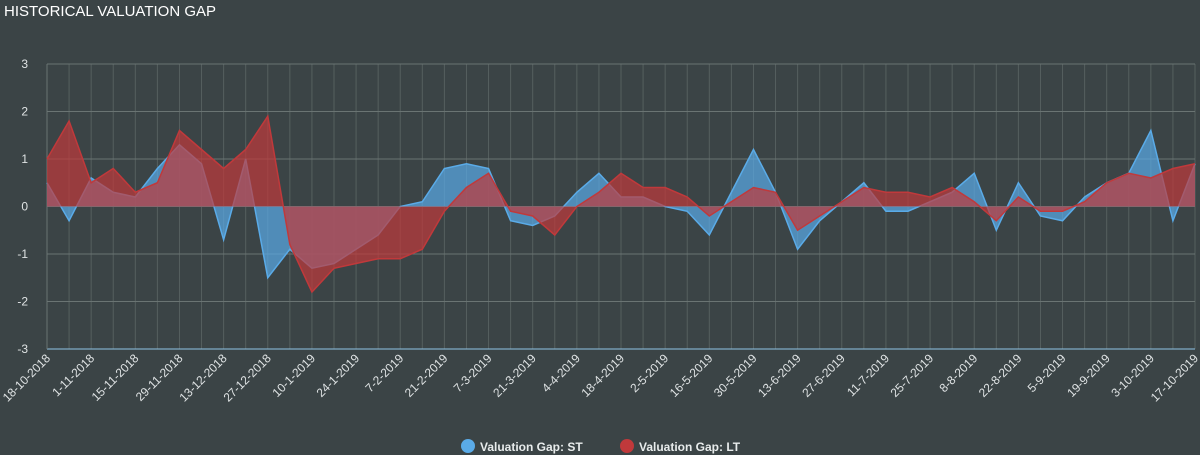 Image resolution: width=1200 pixels, height=455 pixels. I want to click on x-tick-label: 19-9-2019, so click(1088, 375).